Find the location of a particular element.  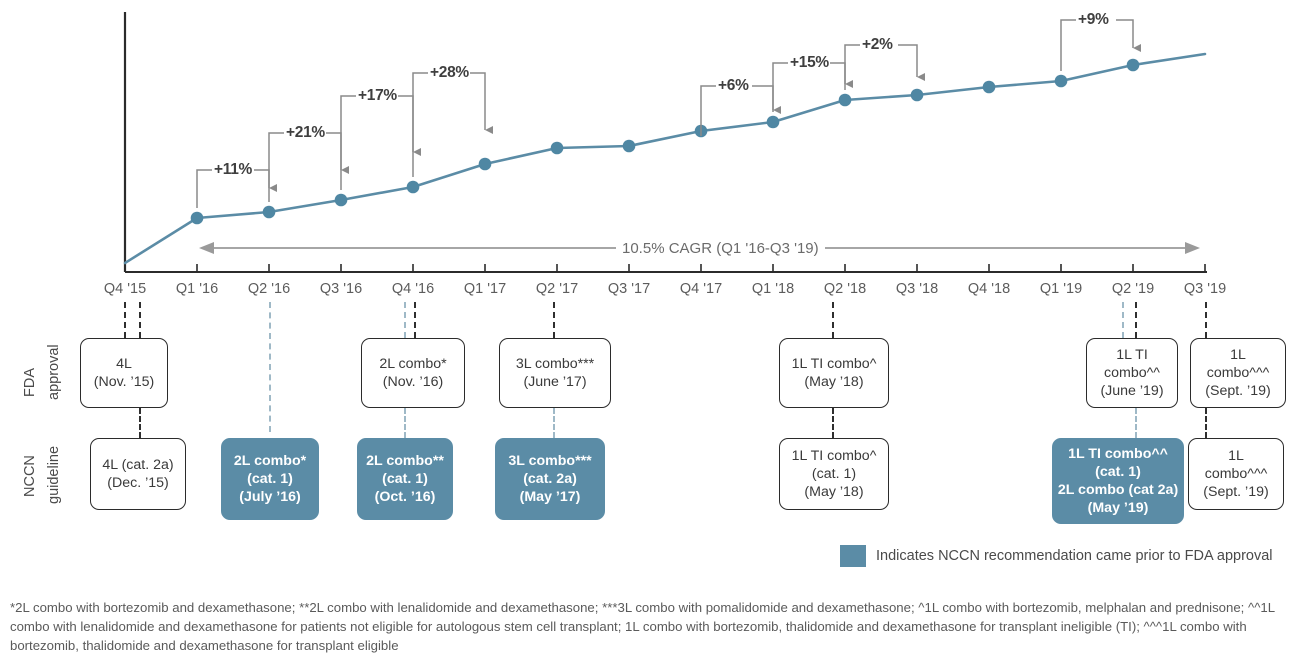

fda-event-box-4: 1L TI combo^^ (June ’19) is located at coordinates (1132, 373).